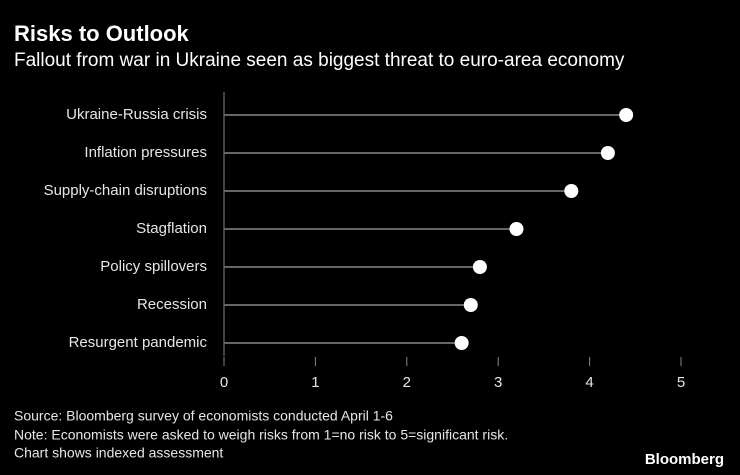 The image size is (740, 475). I want to click on y-tick-label: Stagflation, so click(171, 228).